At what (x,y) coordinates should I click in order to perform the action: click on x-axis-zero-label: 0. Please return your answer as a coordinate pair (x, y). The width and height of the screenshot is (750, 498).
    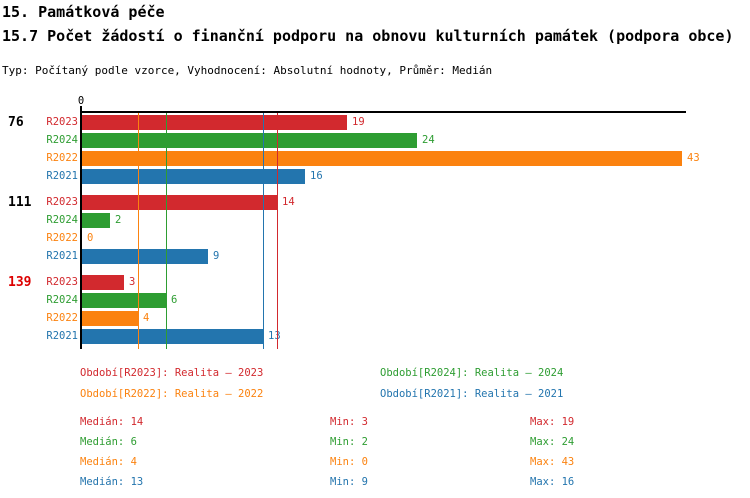
    Looking at the image, I should click on (81, 101).